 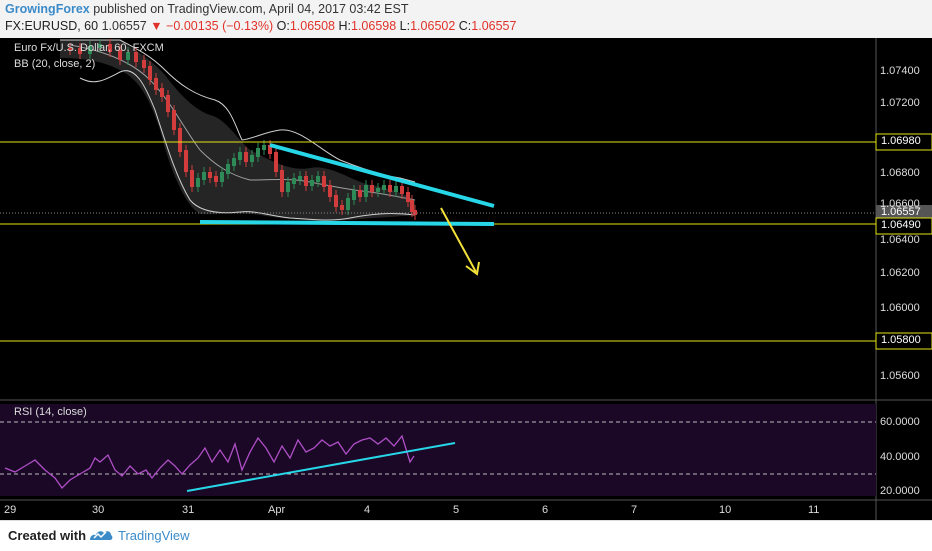 What do you see at coordinates (101, 535) in the screenshot?
I see `tradingview-logo-icon` at bounding box center [101, 535].